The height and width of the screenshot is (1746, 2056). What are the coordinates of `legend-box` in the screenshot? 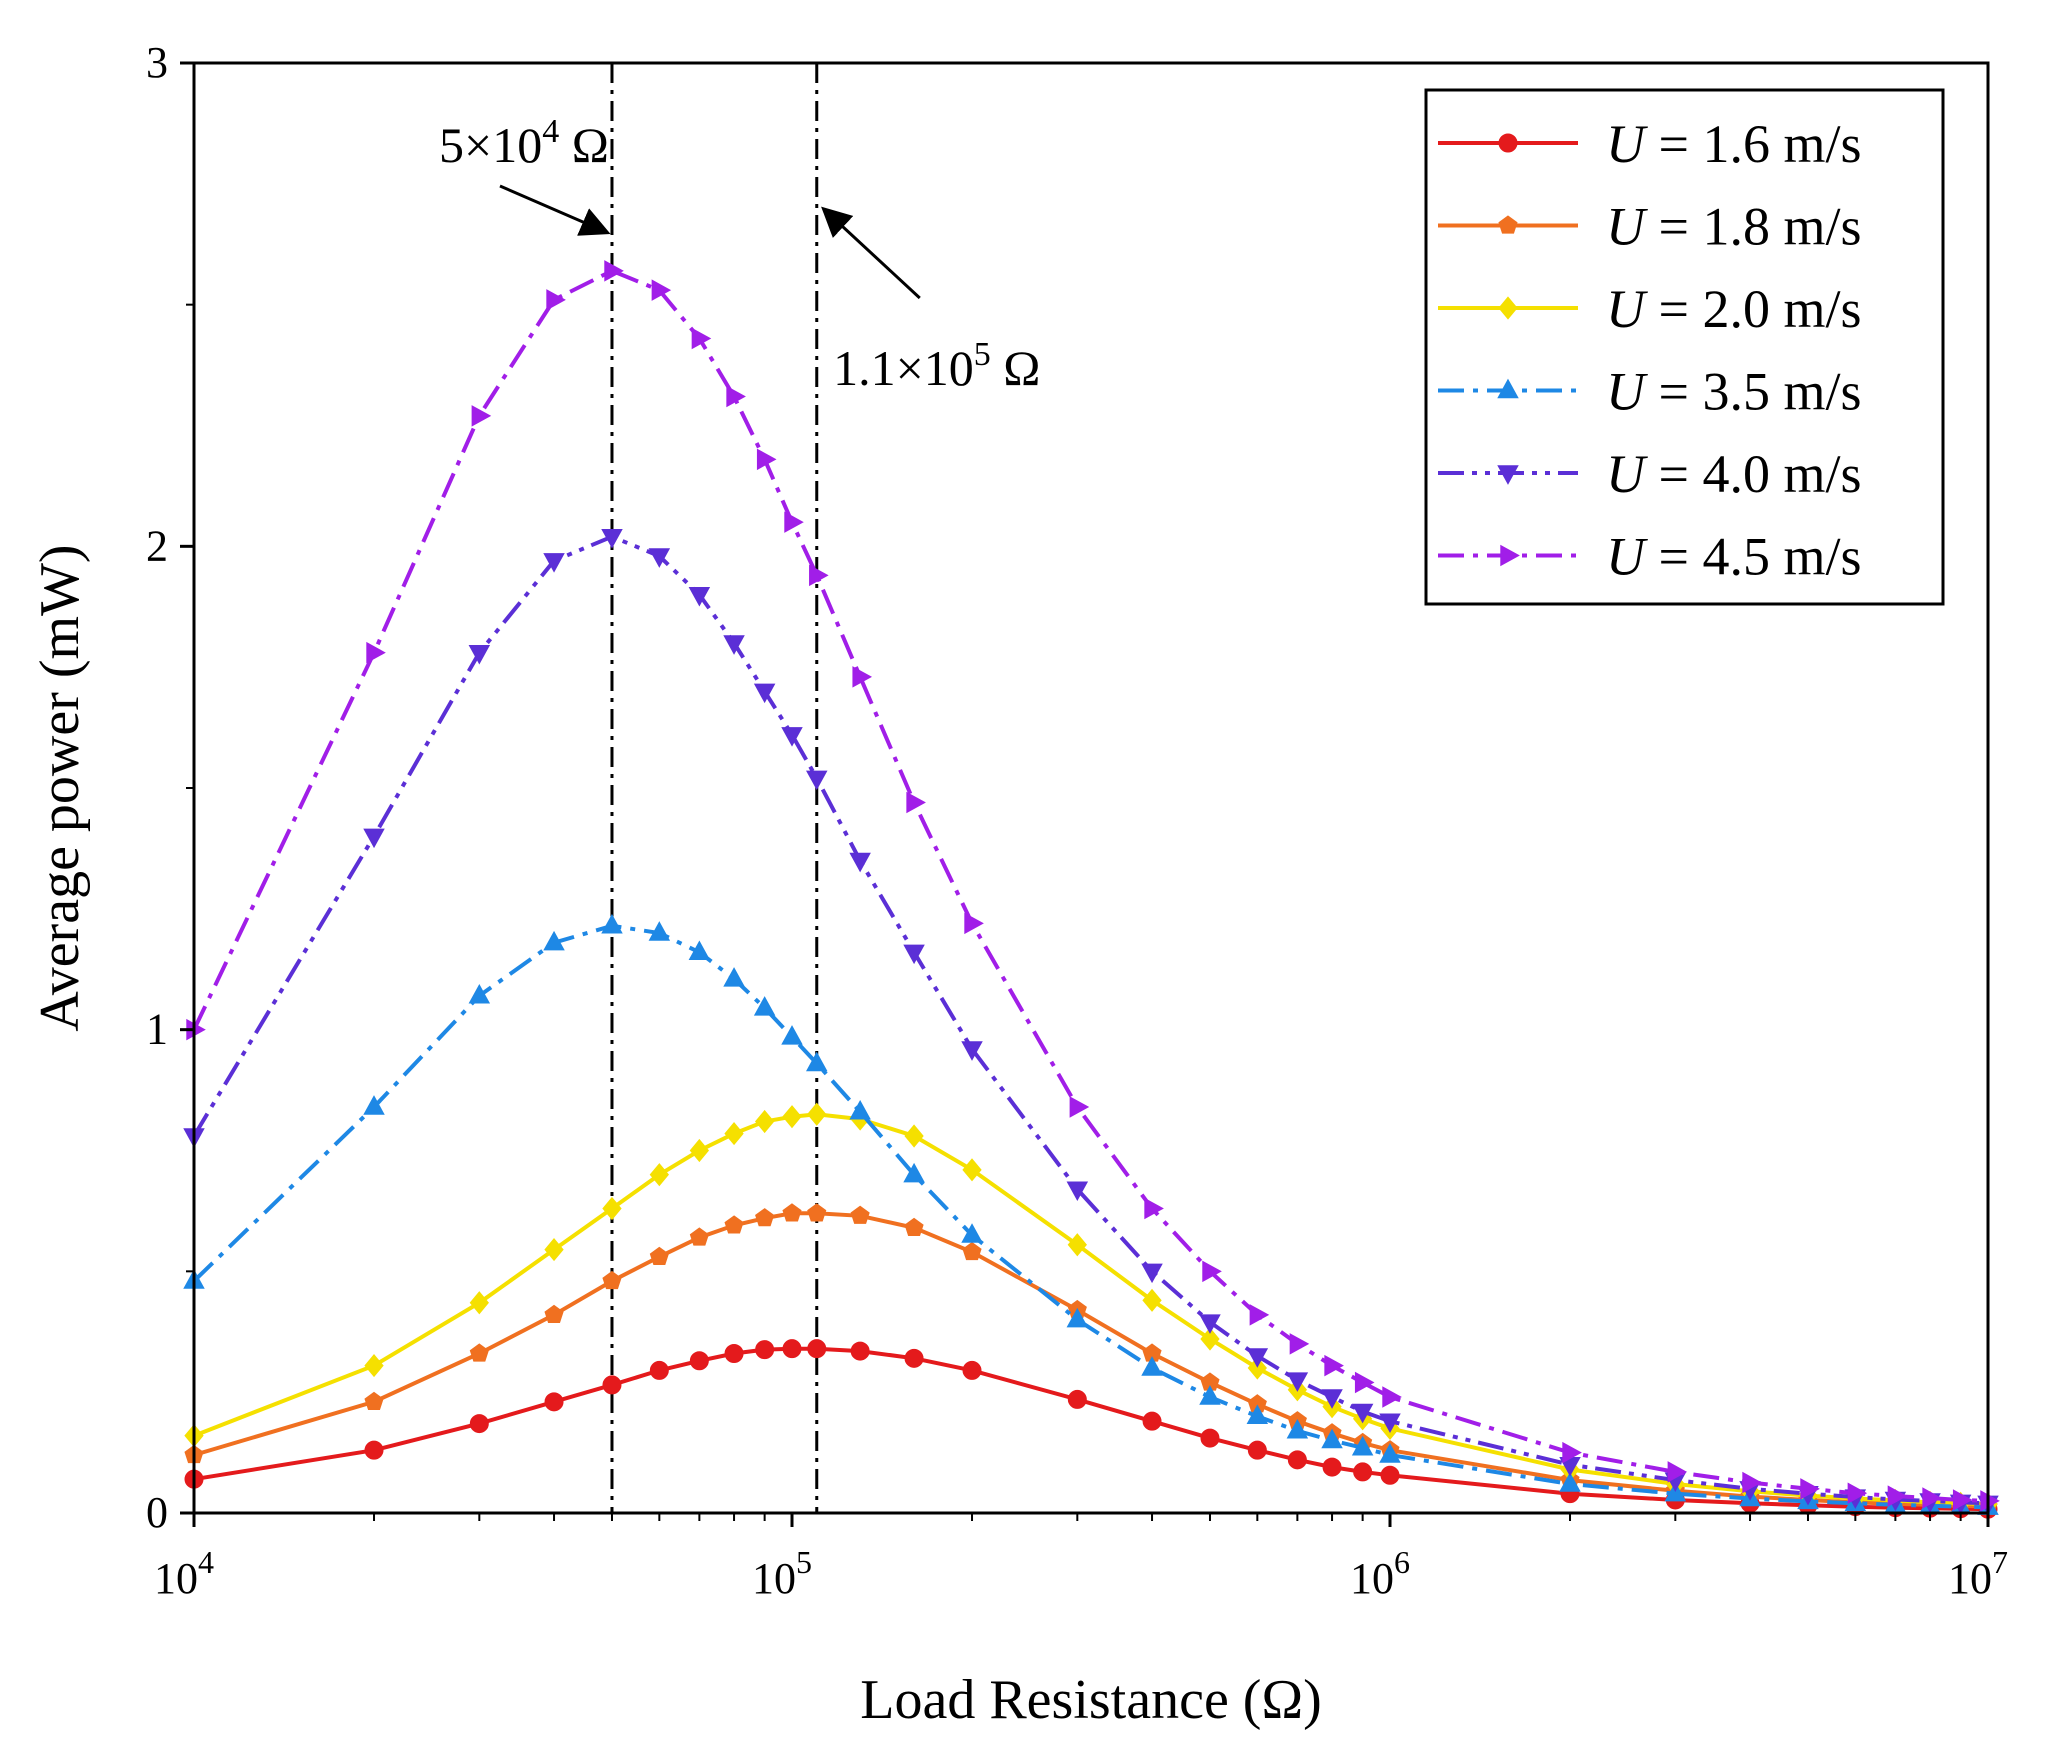 It's located at (1684, 347).